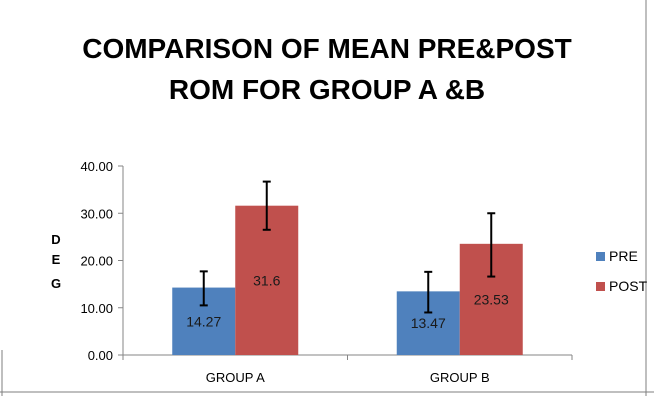  What do you see at coordinates (235, 377) in the screenshot?
I see `x-category-label: GROUP A` at bounding box center [235, 377].